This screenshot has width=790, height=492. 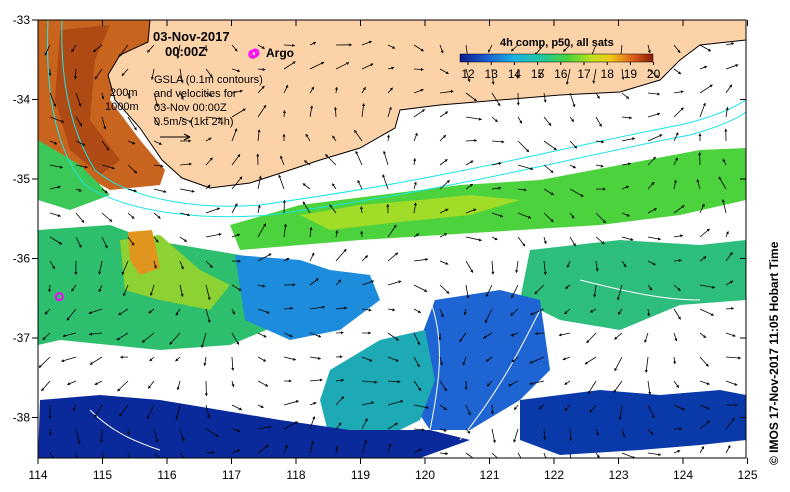 I want to click on gsla-text-line4: 0.5m/s (1kt 24h), so click(x=193, y=122).